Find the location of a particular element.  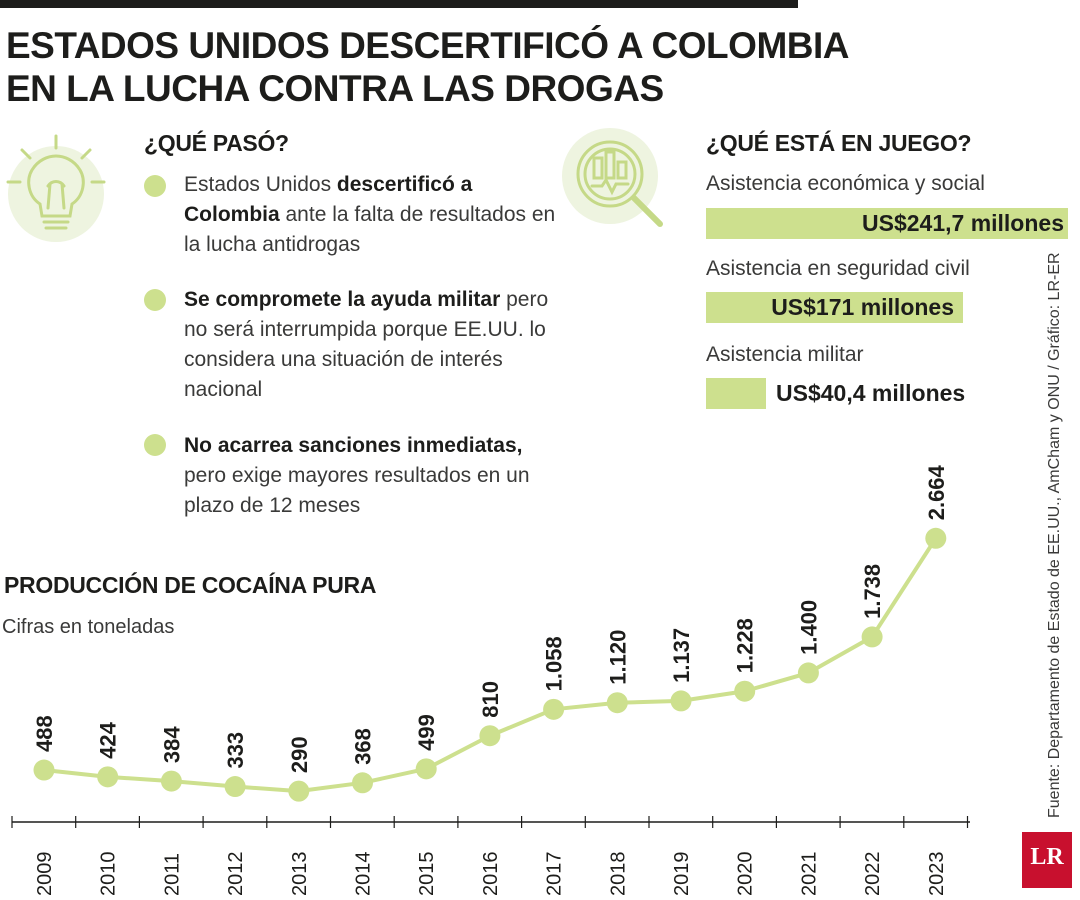

data-label: 384 is located at coordinates (171, 744).